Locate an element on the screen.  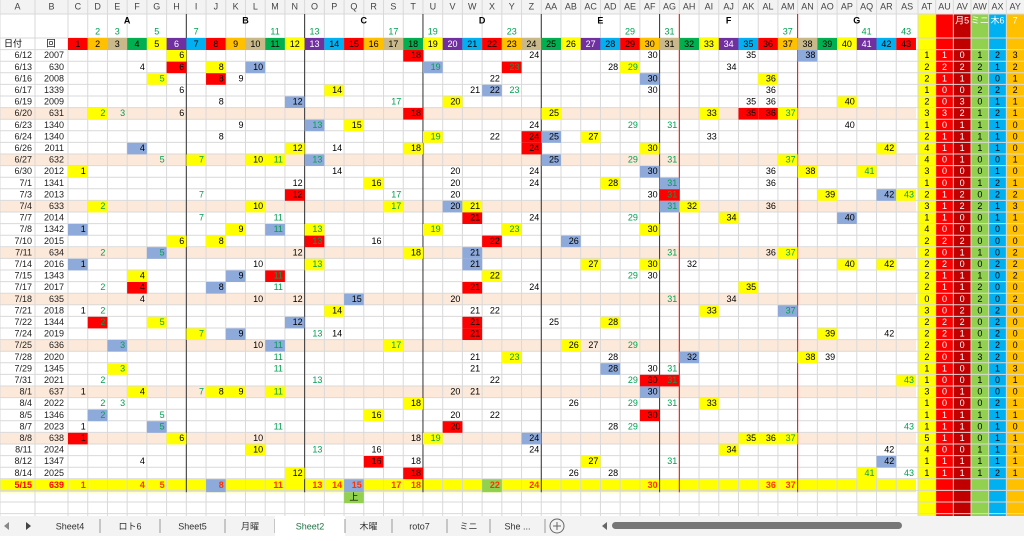
sheet-tab: Sheet2 is located at coordinates (310, 526).